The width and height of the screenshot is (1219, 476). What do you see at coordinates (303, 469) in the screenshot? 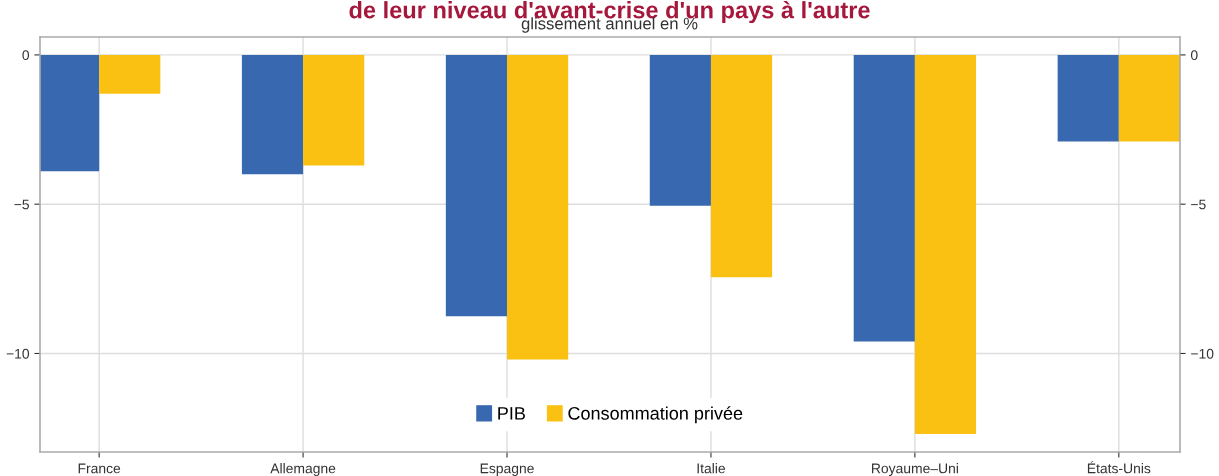
I see `x-tick-label: Allemagne` at bounding box center [303, 469].